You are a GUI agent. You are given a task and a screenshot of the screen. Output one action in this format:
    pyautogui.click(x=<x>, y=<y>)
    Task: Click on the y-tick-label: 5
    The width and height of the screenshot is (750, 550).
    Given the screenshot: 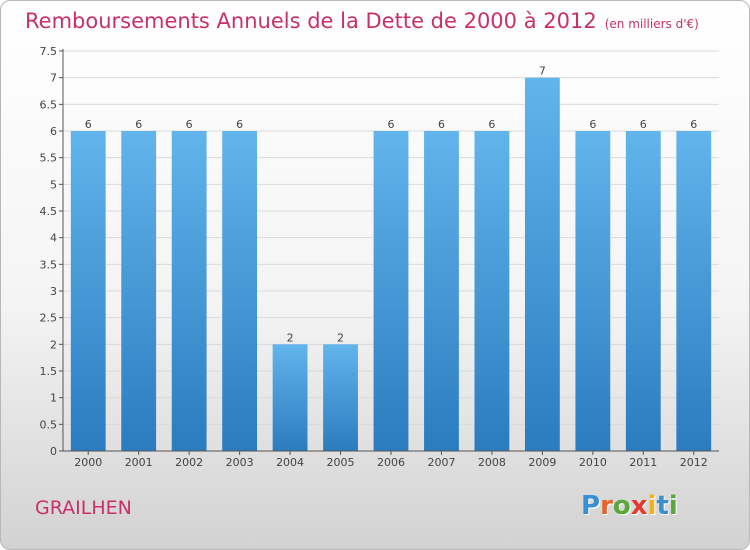 What is the action you would take?
    pyautogui.click(x=53, y=184)
    